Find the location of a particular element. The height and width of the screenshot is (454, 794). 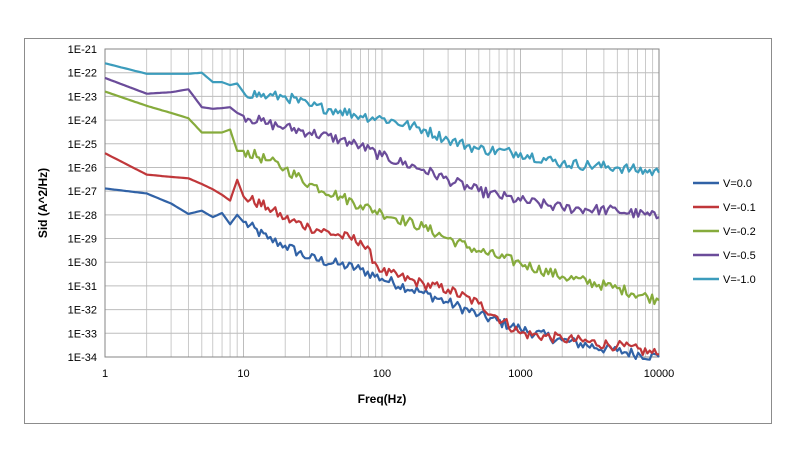

y-tick-label: 1E-30 is located at coordinates (82, 263).